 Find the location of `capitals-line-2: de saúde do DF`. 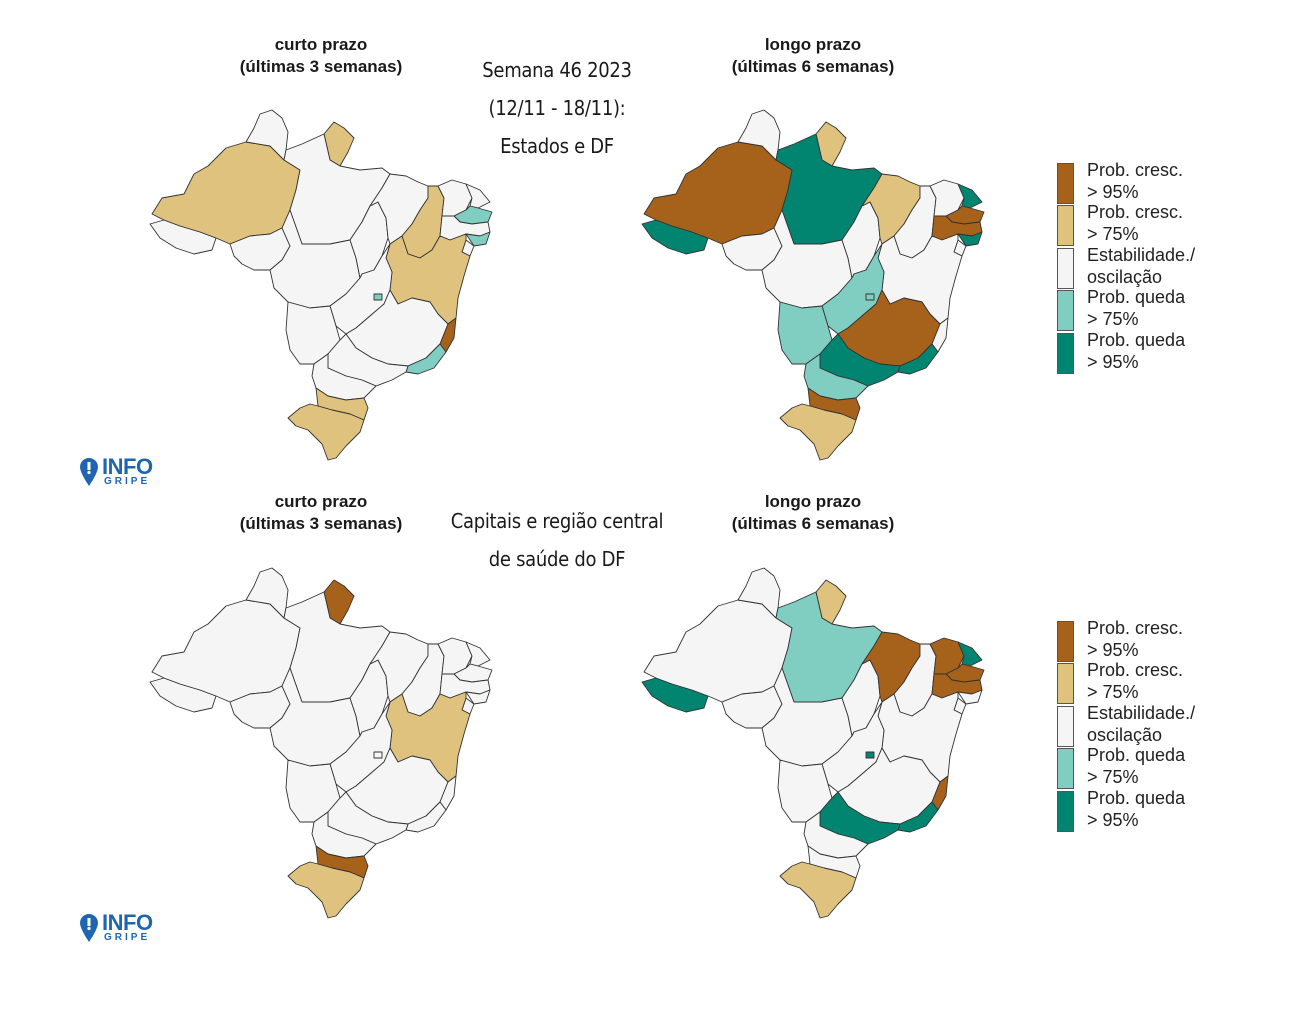

capitals-line-2: de saúde do DF is located at coordinates (557, 559).